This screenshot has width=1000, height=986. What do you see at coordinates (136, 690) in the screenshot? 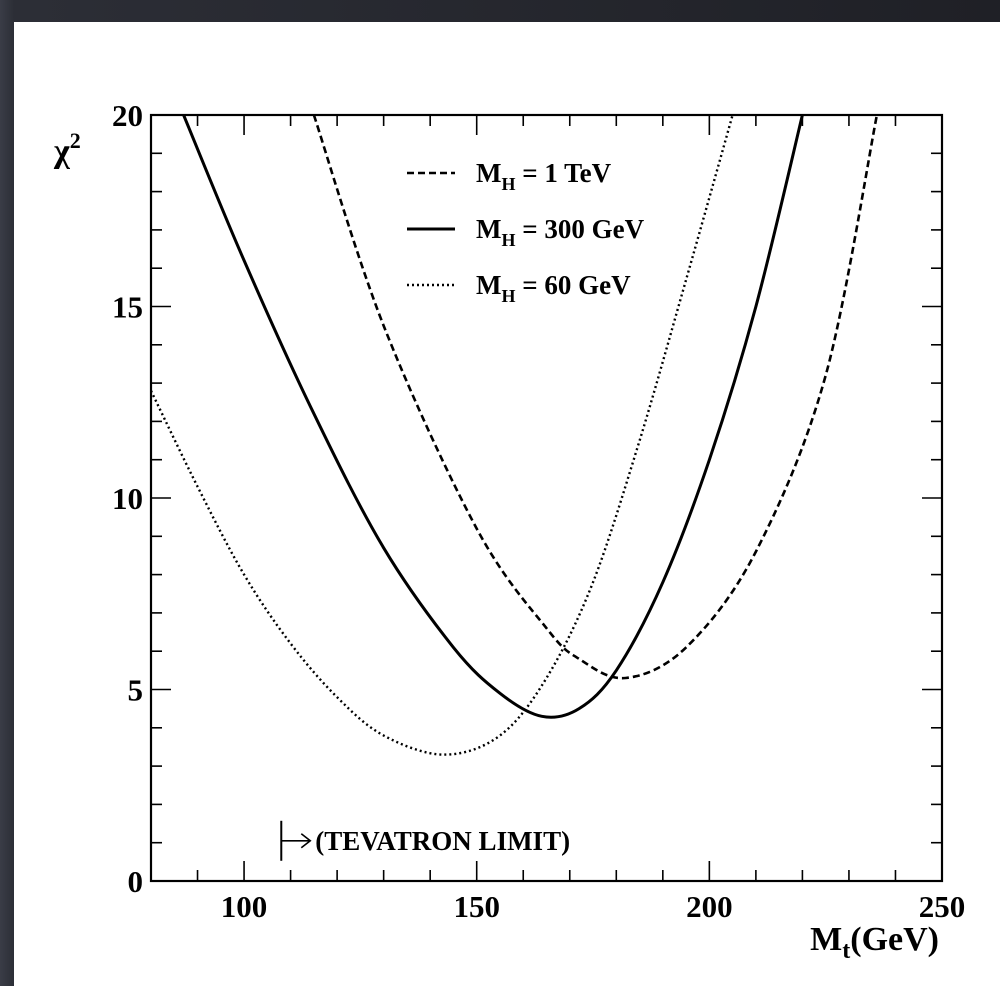
I see `y-tick-label: 5` at bounding box center [136, 690].